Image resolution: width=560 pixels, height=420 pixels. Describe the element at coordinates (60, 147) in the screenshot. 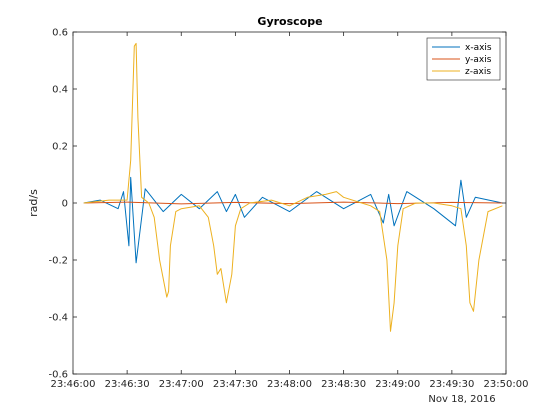

I see `y-tick-label: 0.2` at that location.